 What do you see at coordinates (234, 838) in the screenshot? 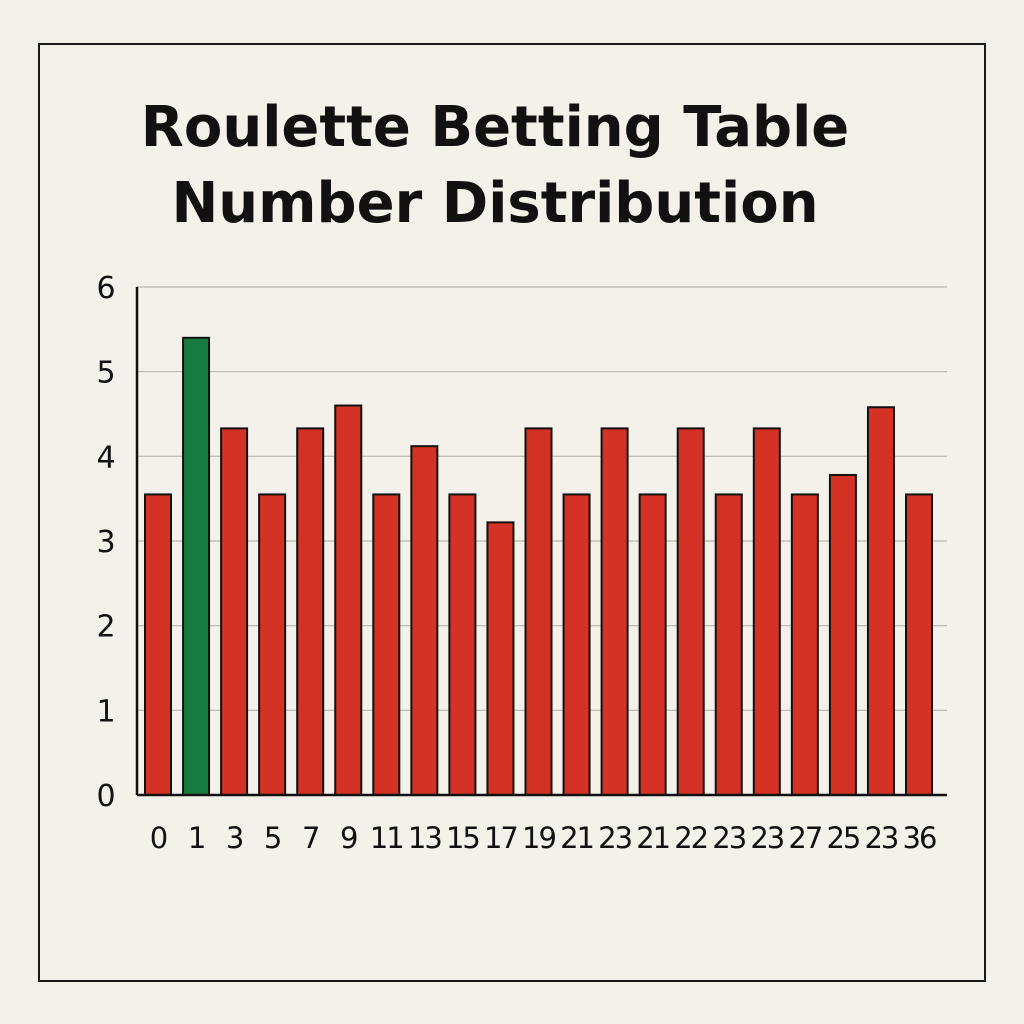
I see `x-tick-label: 3` at bounding box center [234, 838].